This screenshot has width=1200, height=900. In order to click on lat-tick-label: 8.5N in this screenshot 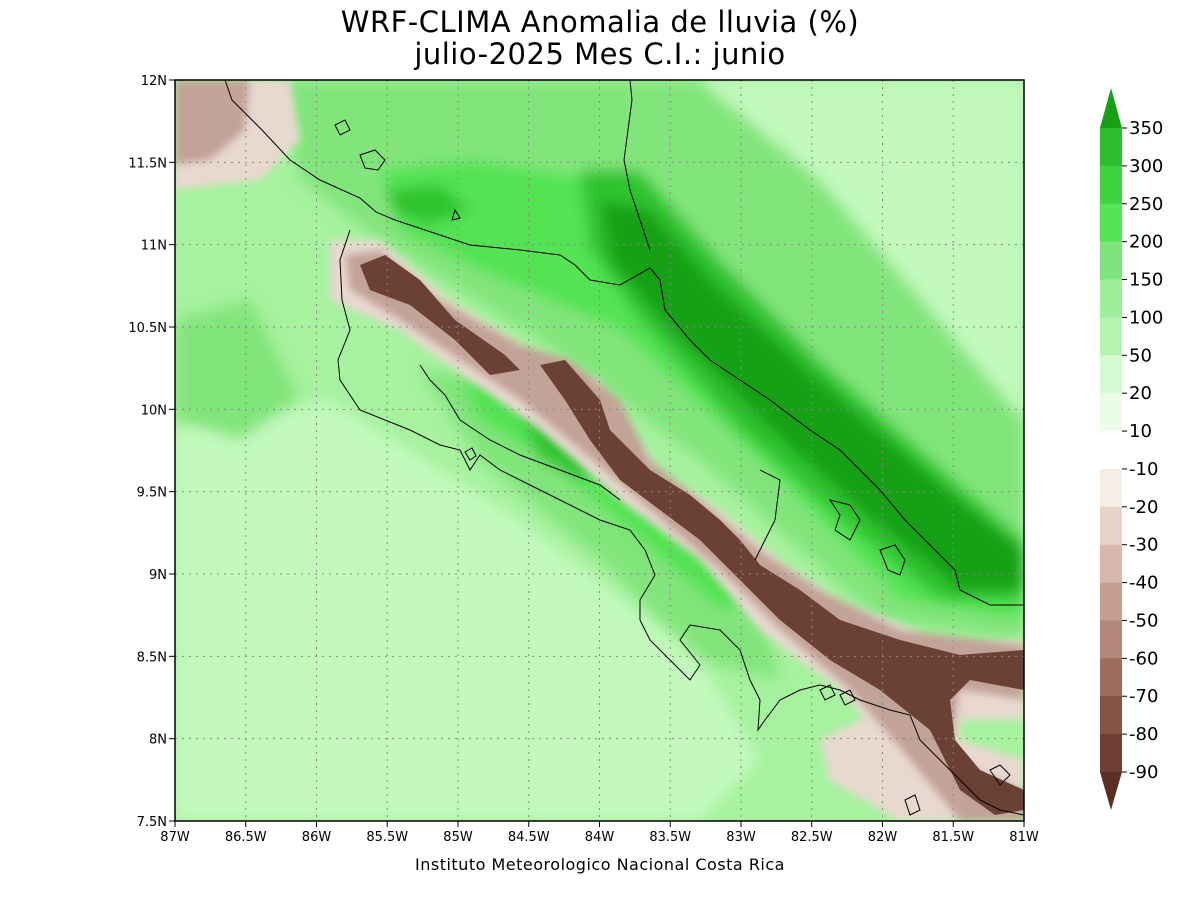, I will do `click(152, 657)`.